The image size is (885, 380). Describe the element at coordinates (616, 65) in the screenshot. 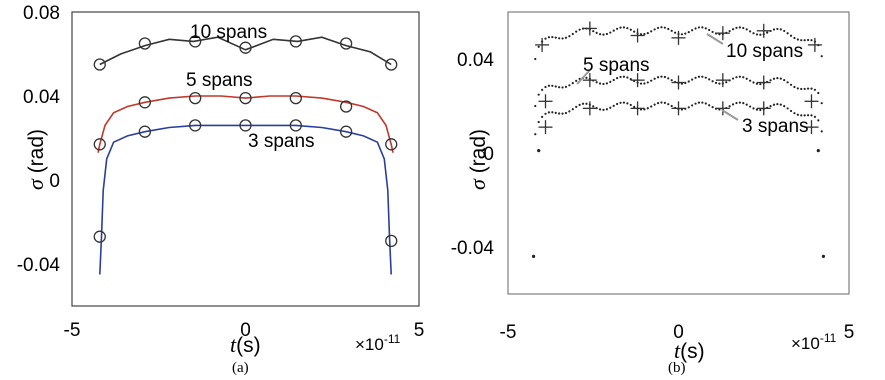

I see `series-label-5-spans-b: 5 spans` at that location.